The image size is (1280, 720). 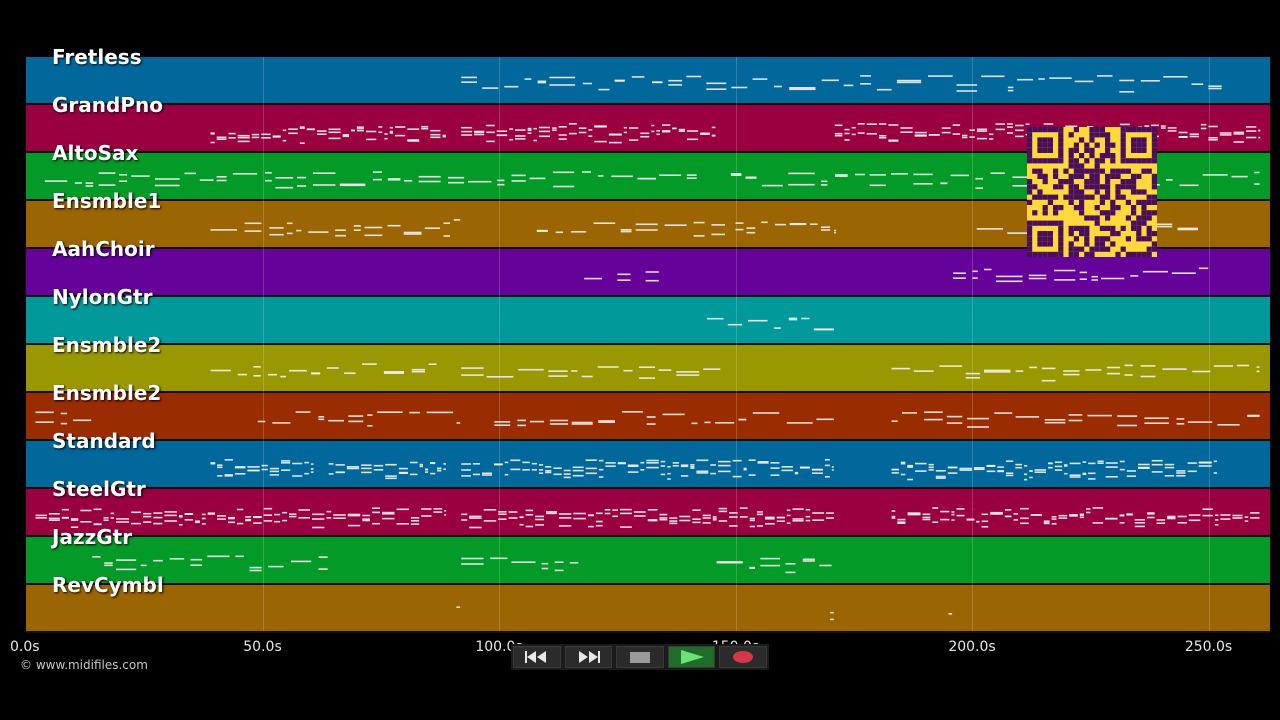 What do you see at coordinates (588, 657) in the screenshot?
I see `fast-forward-button` at bounding box center [588, 657].